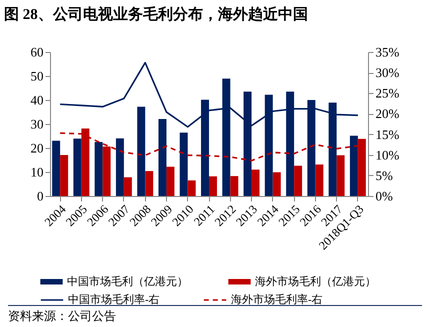 The image size is (430, 327). I want to click on y2-tick-label: 15%, so click(388, 134).